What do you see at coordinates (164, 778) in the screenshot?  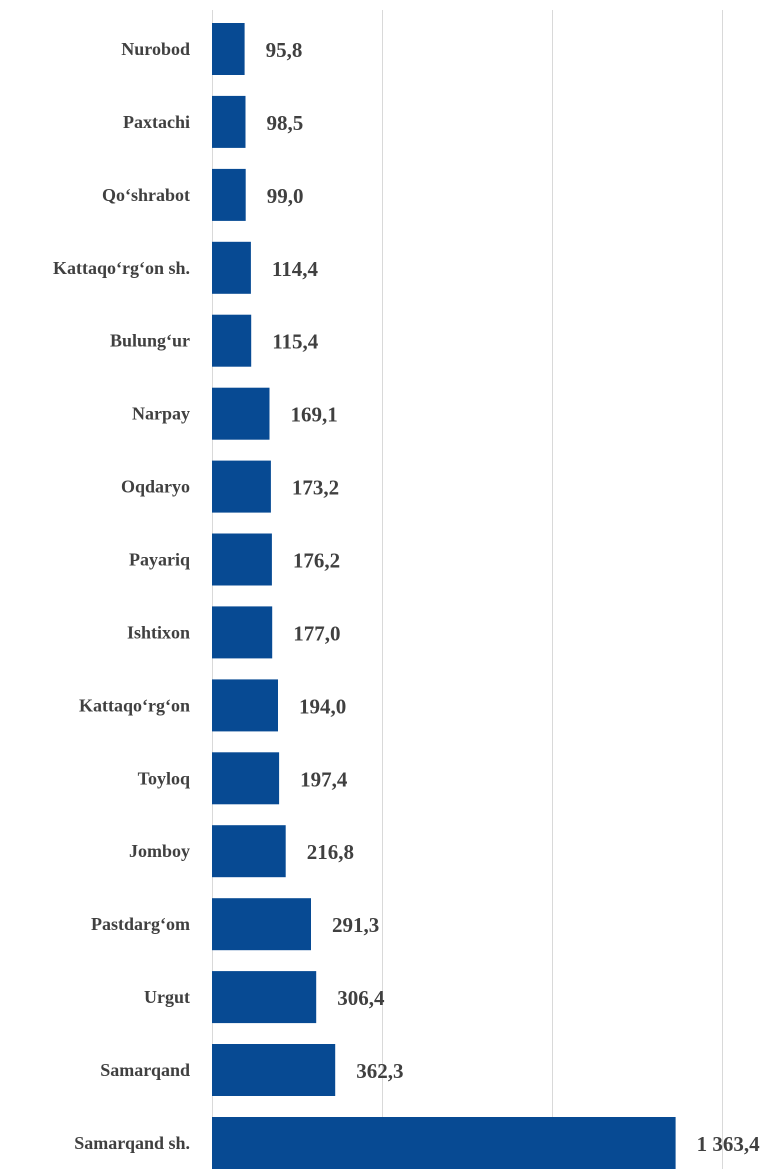 I see `category-label: Toyloq` at bounding box center [164, 778].